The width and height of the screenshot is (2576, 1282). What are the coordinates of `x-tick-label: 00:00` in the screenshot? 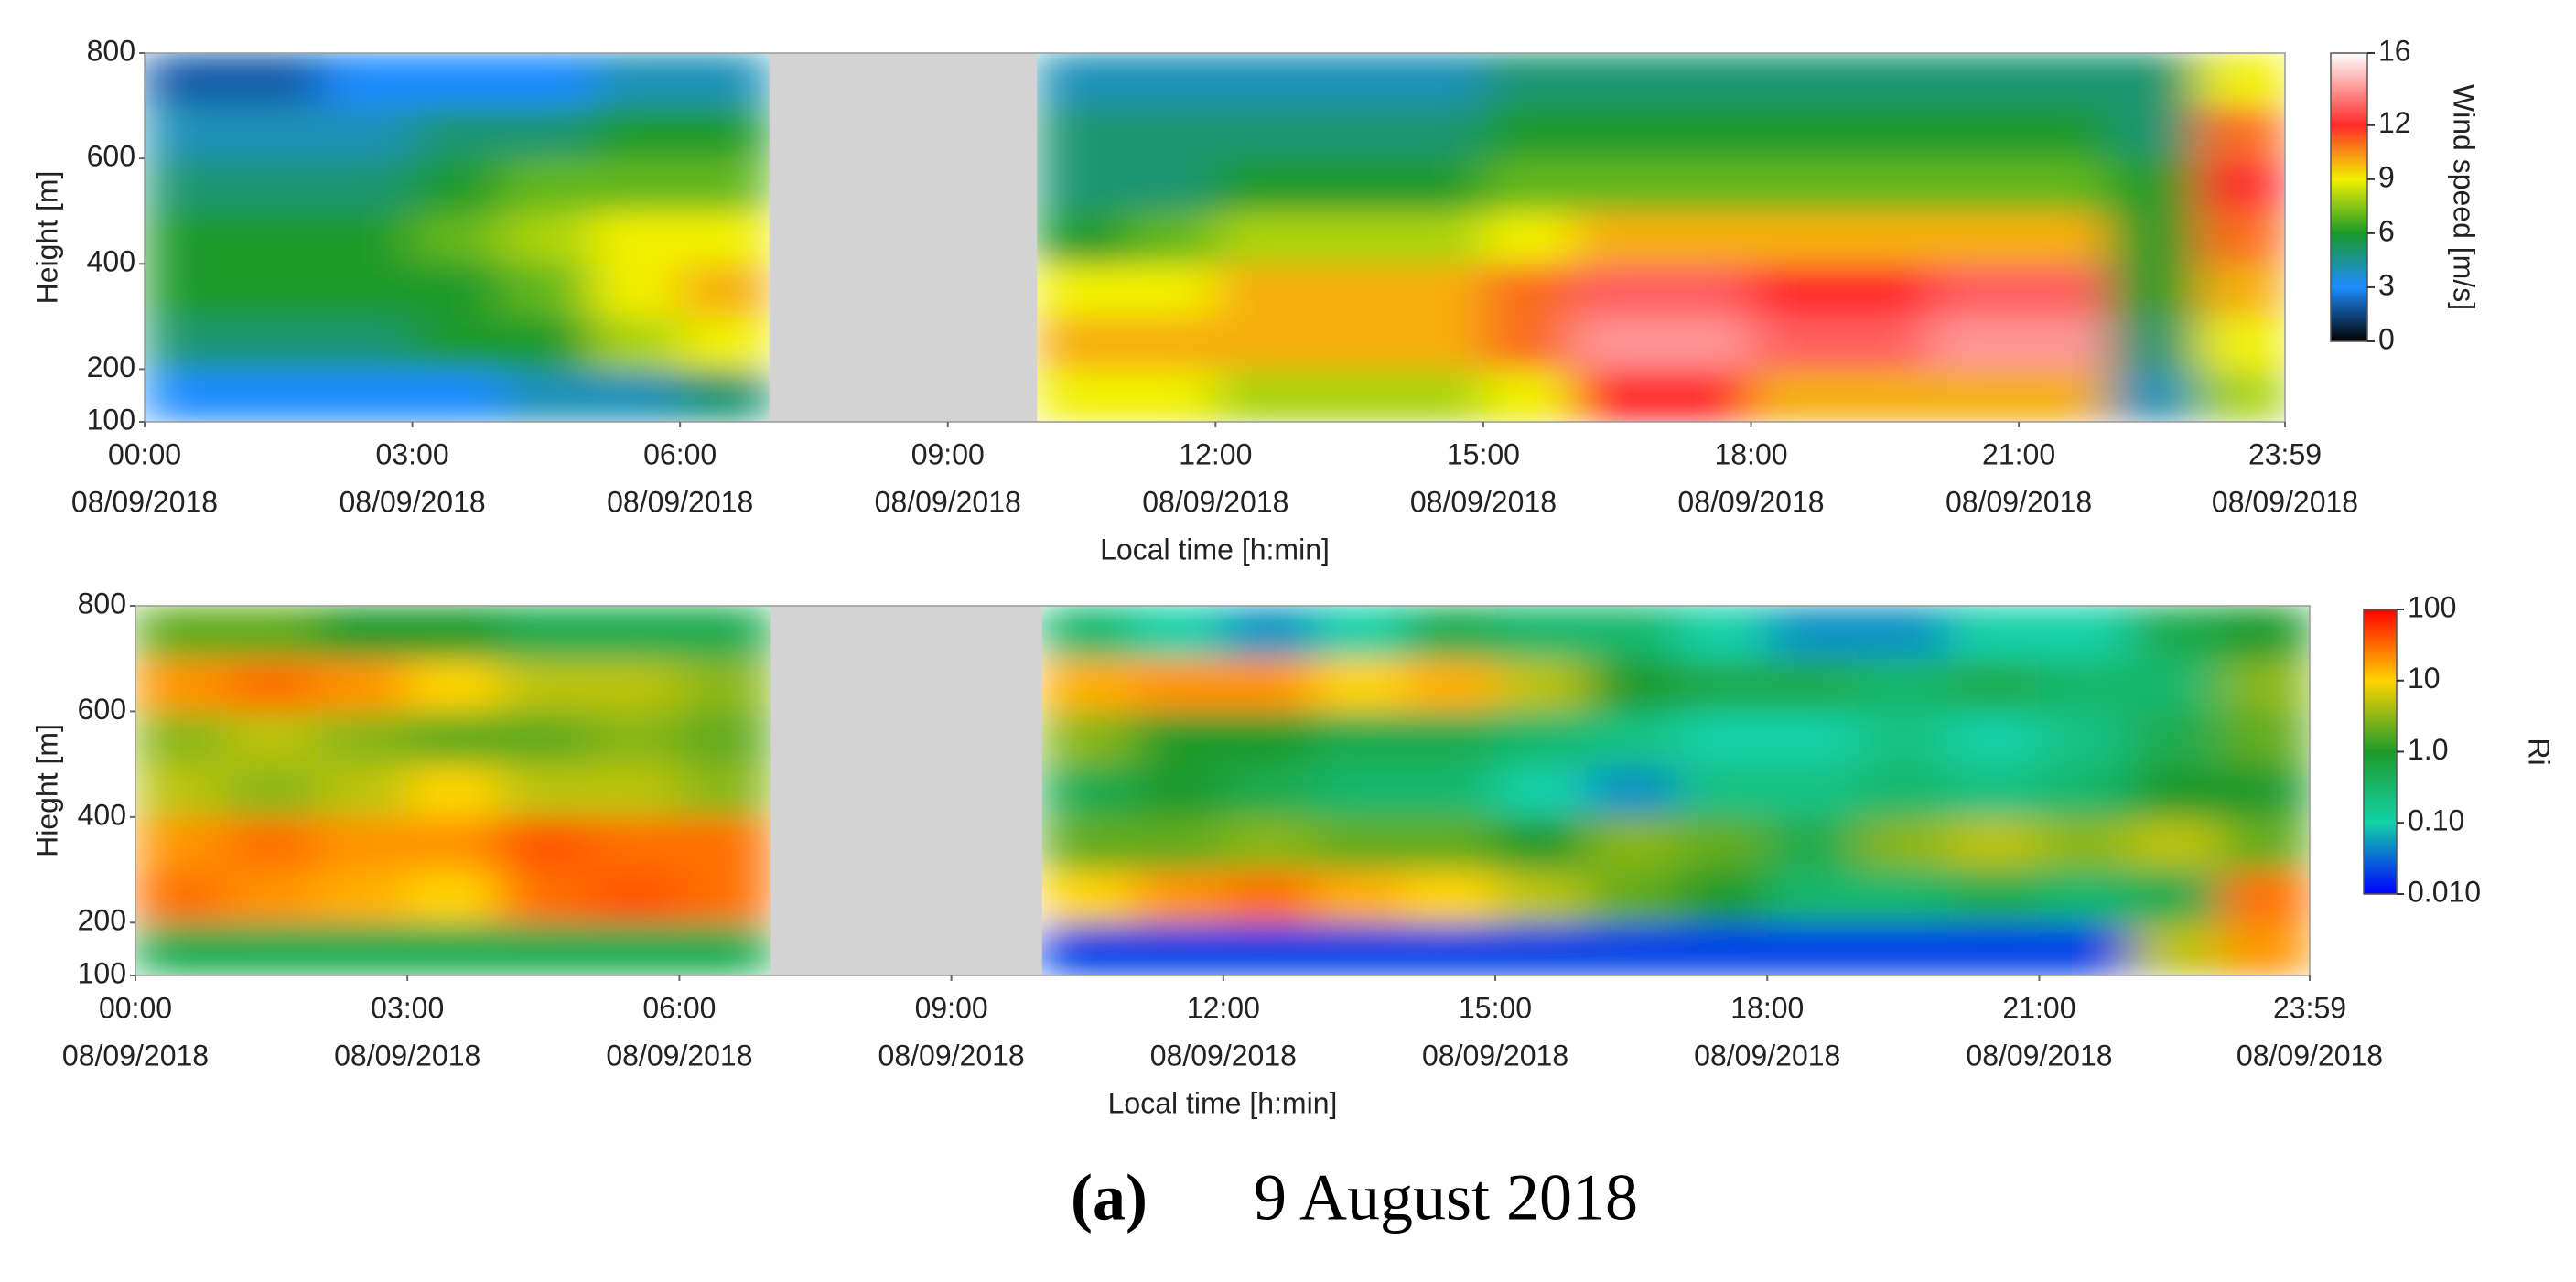 It's located at (135, 1007).